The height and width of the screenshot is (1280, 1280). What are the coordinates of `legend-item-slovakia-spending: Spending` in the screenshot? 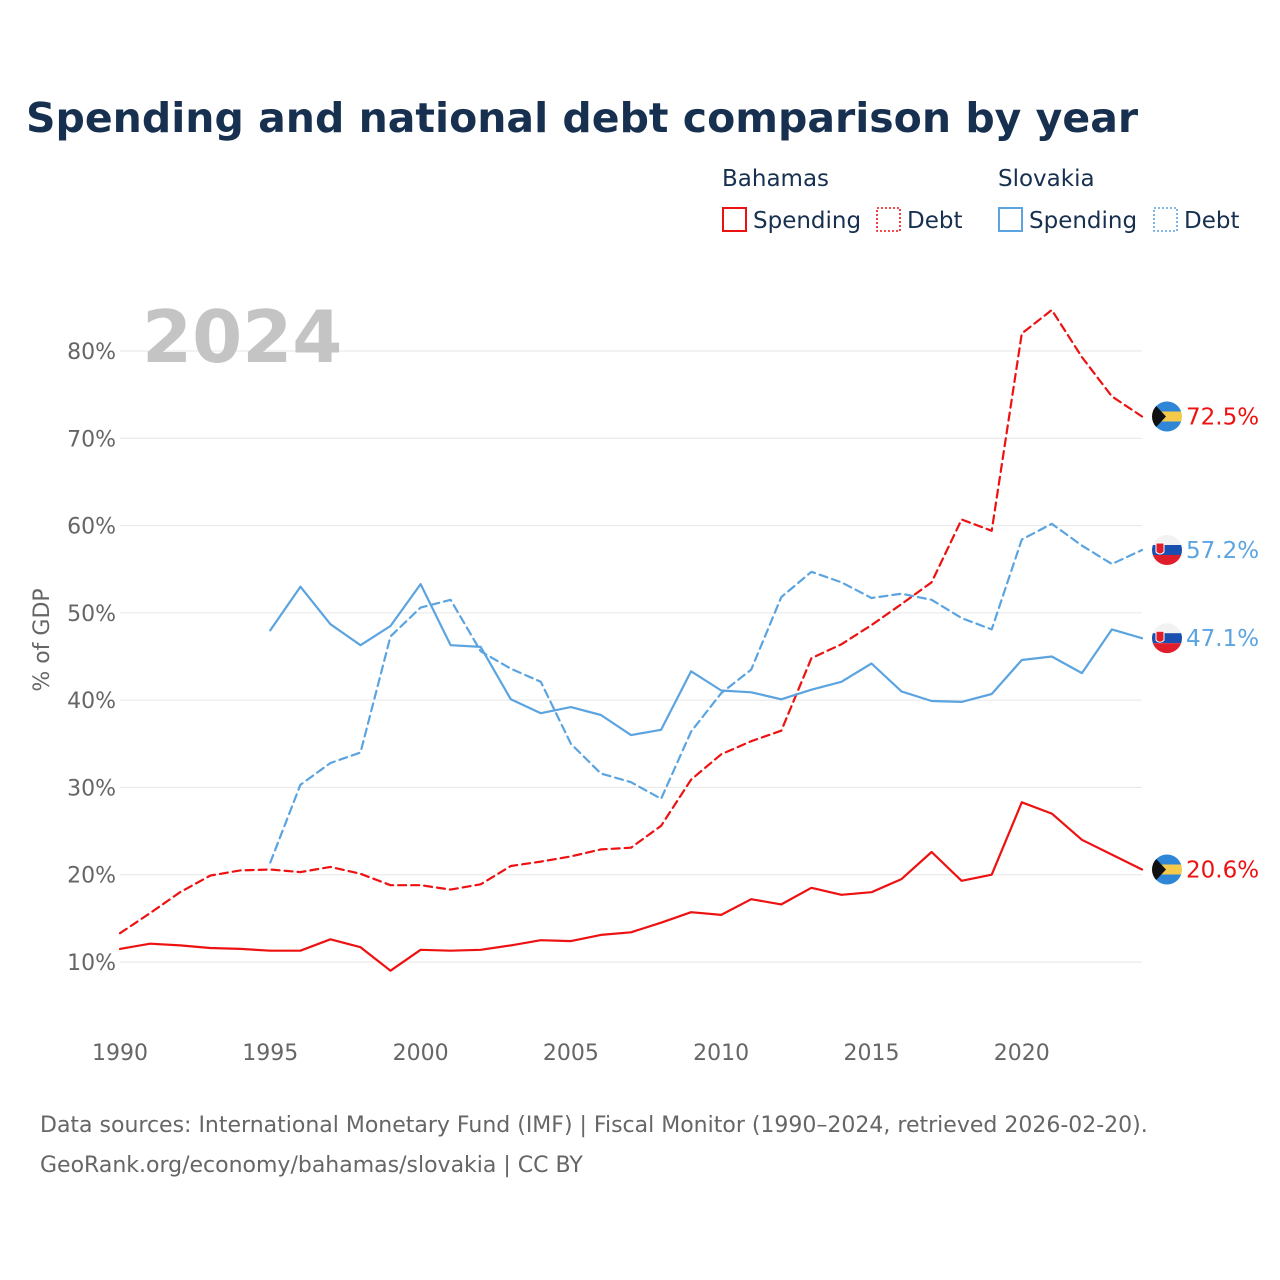 It's located at (1083, 221).